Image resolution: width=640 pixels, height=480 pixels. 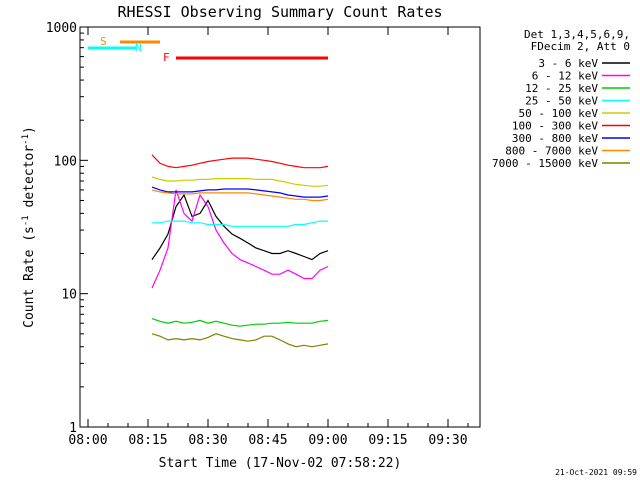 I want to click on y-axis-label-part3: ), so click(x=29, y=130).